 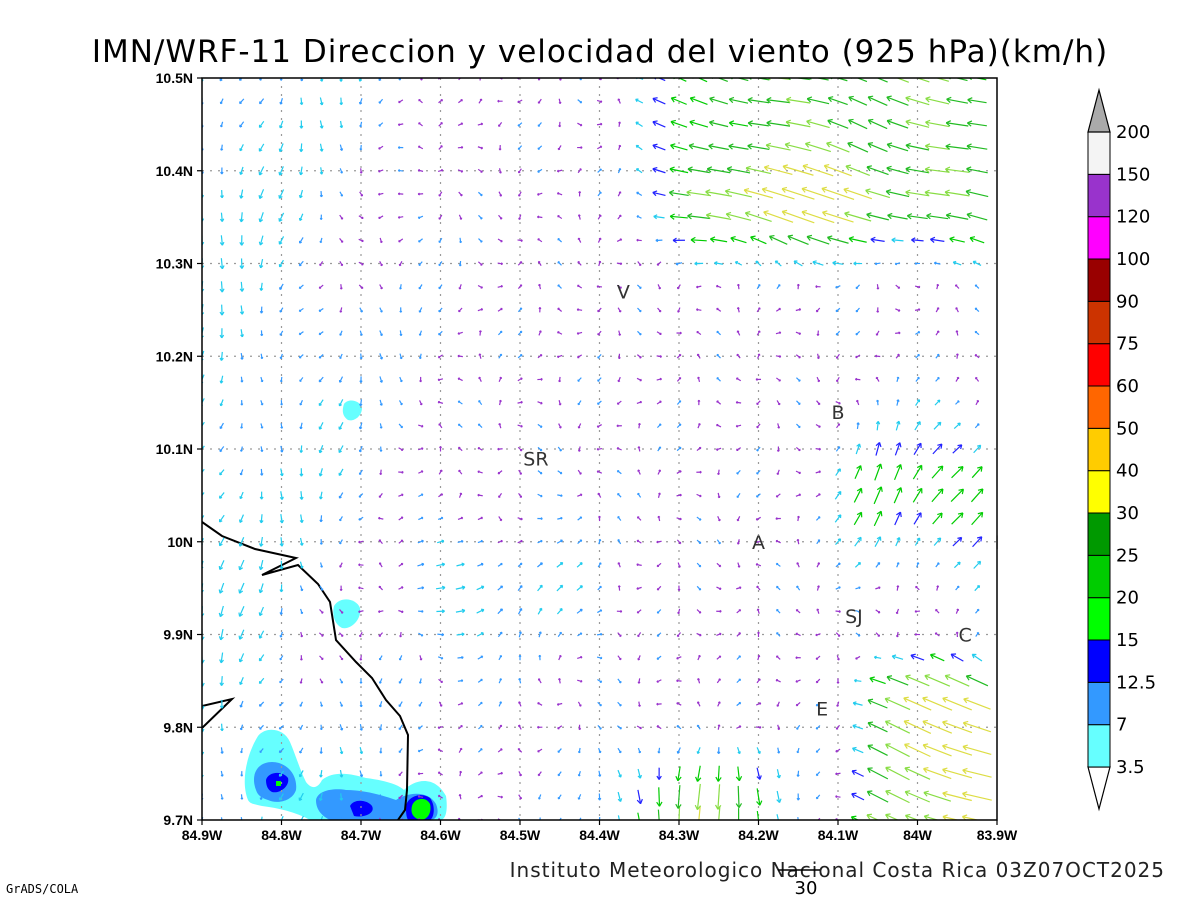 What do you see at coordinates (1133, 217) in the screenshot?
I see `colorbar-label: 120` at bounding box center [1133, 217].